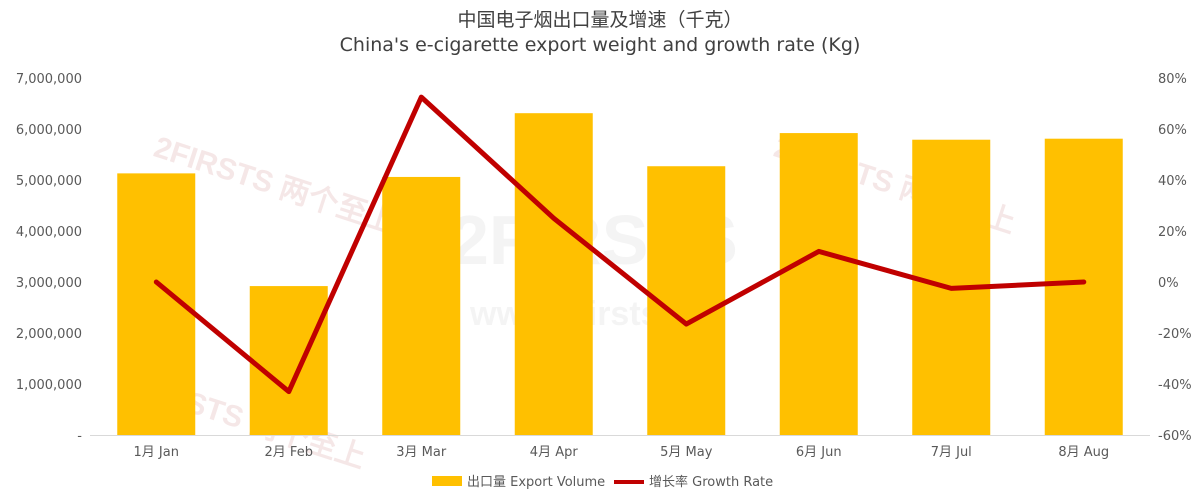 The image size is (1200, 503). What do you see at coordinates (1172, 232) in the screenshot?
I see `y-tick-label-right: 20%` at bounding box center [1172, 232].